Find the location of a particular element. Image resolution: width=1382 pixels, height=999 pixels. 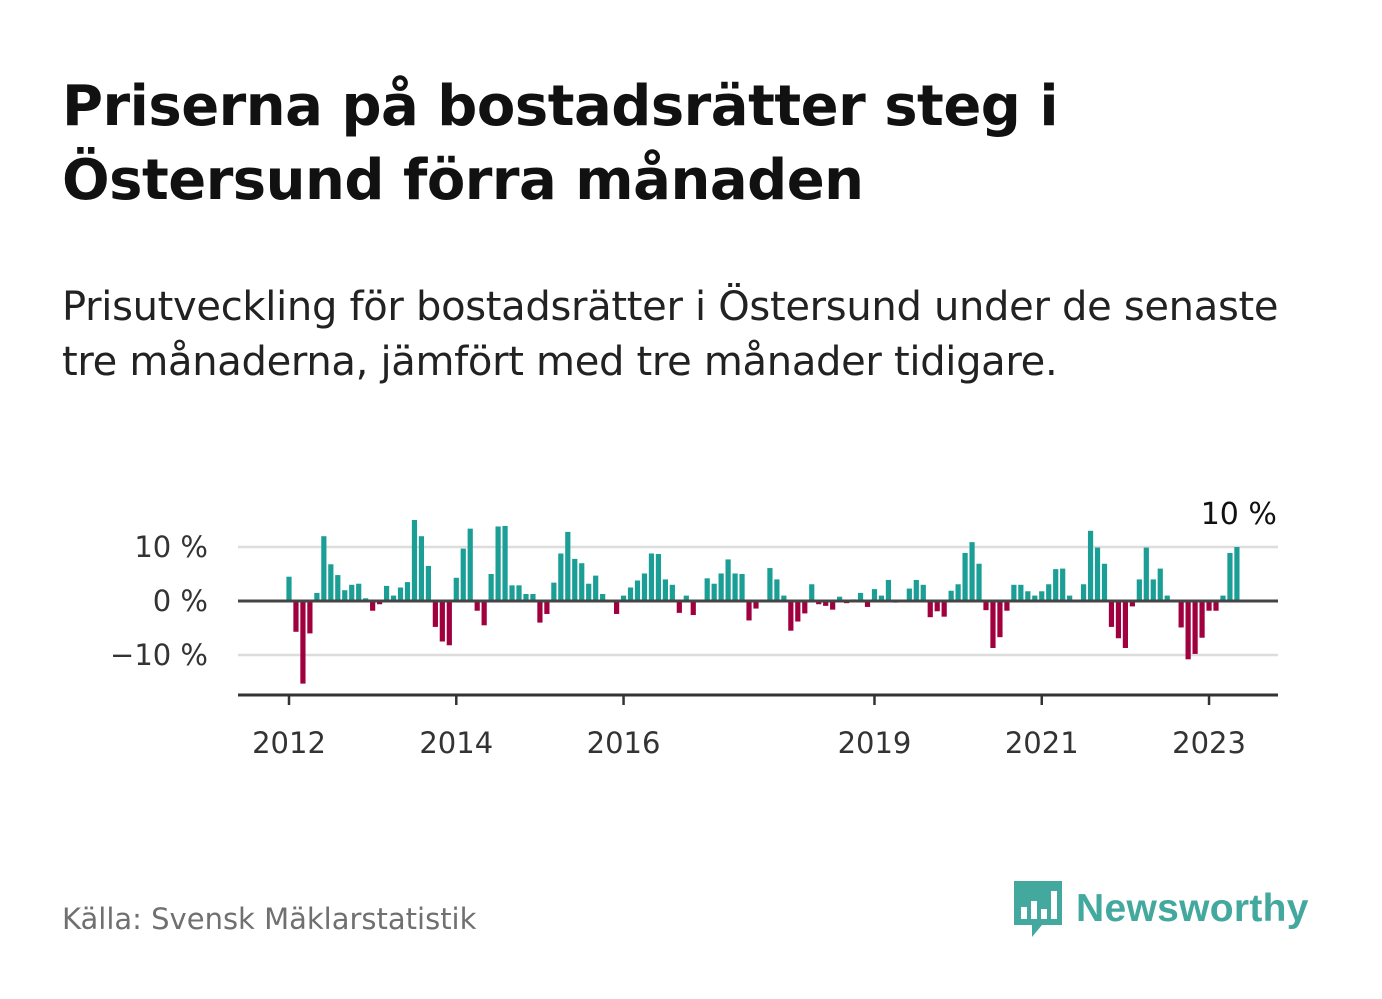

x-tick-label: 2012 is located at coordinates (289, 743).